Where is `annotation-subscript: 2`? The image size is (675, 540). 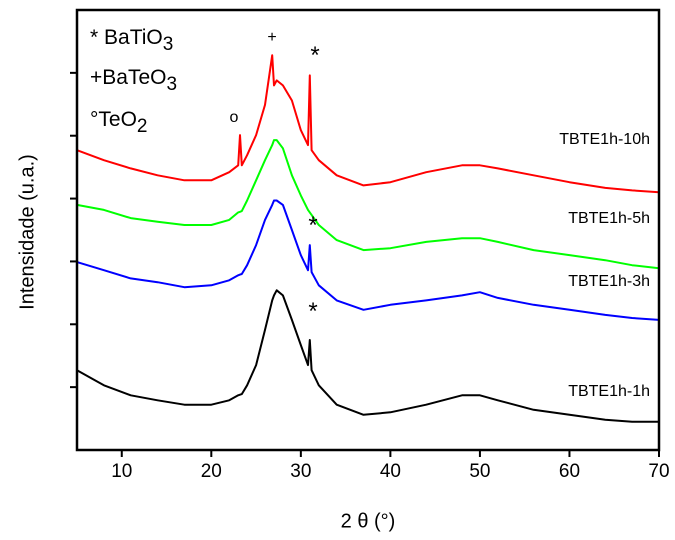
annotation-subscript: 2 is located at coordinates (142, 126).